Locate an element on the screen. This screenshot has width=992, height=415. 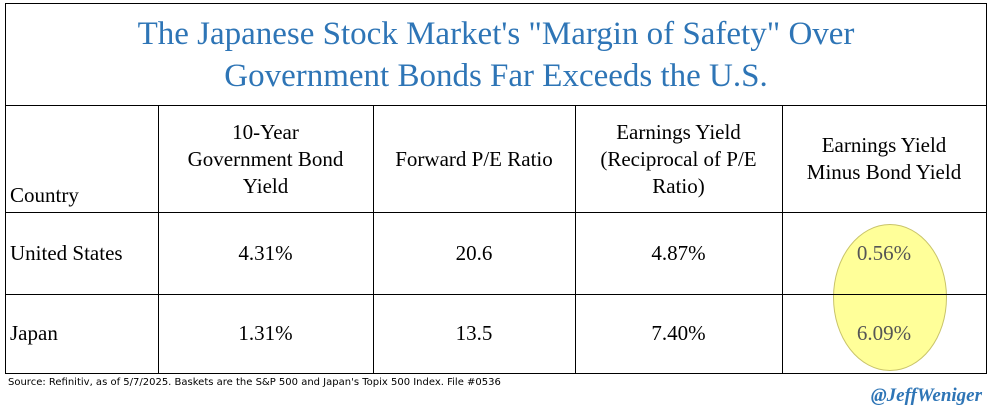
highlight-ellipse is located at coordinates (890, 297).